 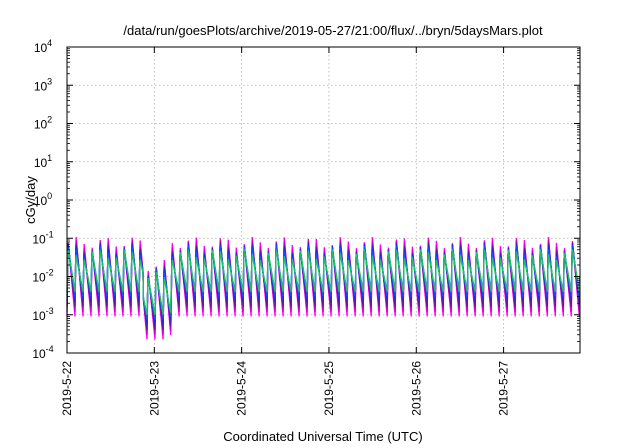 I want to click on y-tick-label: 10¹, so click(x=43, y=161).